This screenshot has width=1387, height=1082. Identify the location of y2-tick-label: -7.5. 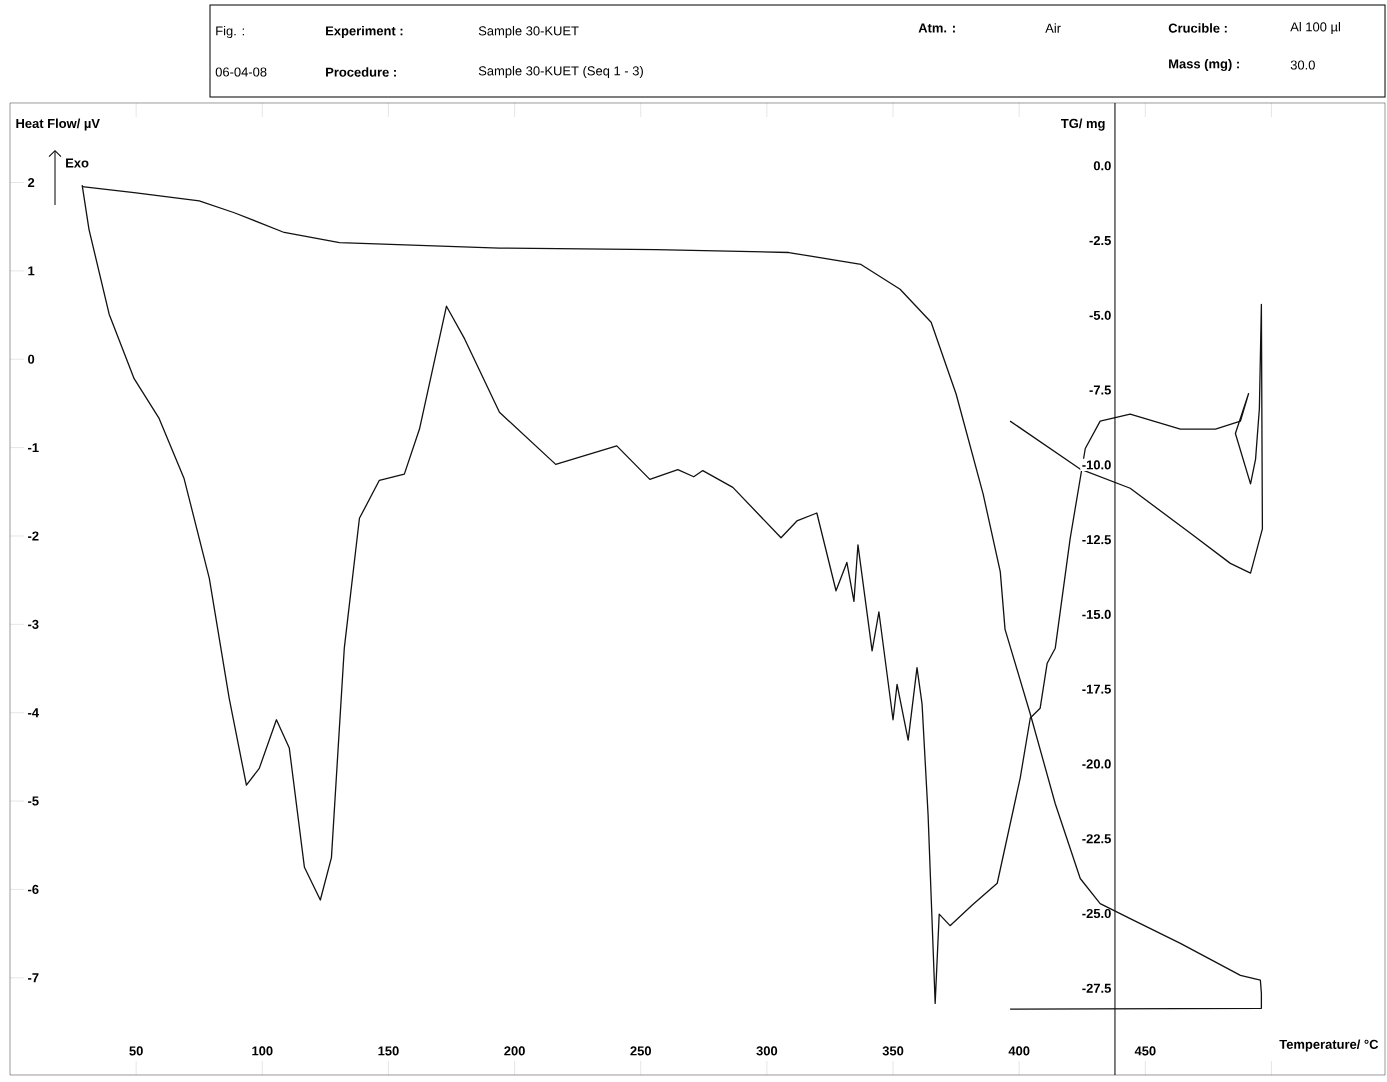
(1100, 390).